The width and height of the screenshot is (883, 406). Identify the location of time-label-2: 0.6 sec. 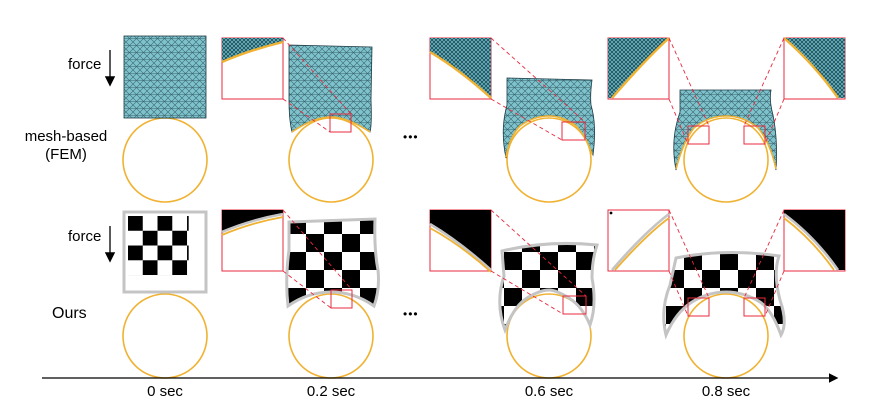
(549, 391).